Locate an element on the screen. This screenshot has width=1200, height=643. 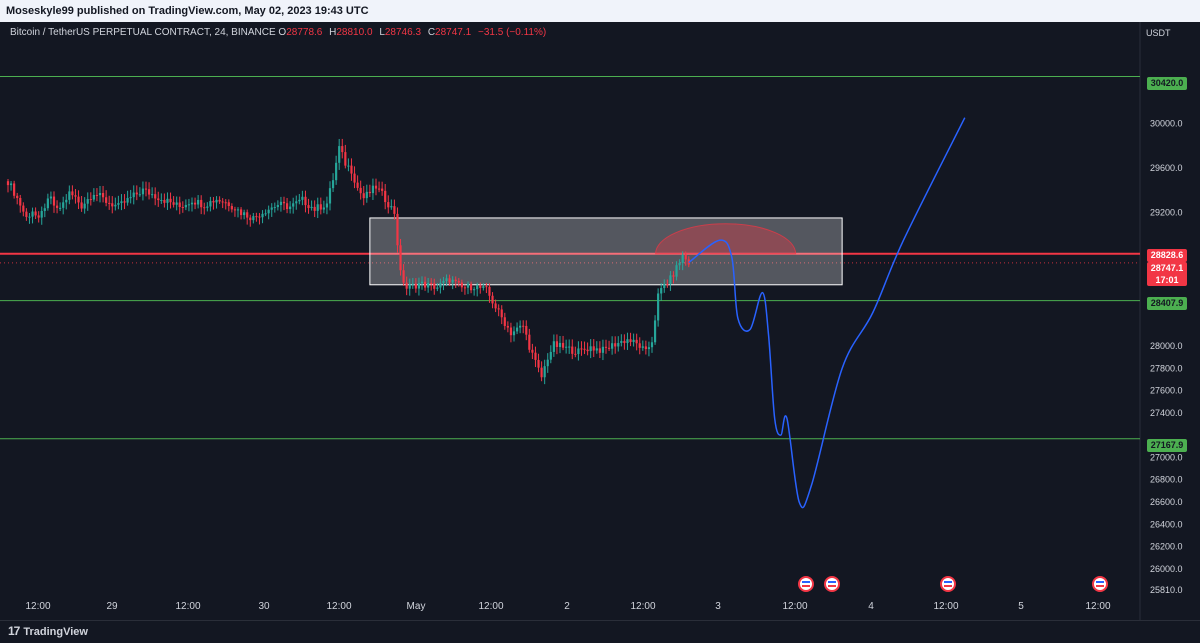
time-tick-label: 5 is located at coordinates (1021, 606).